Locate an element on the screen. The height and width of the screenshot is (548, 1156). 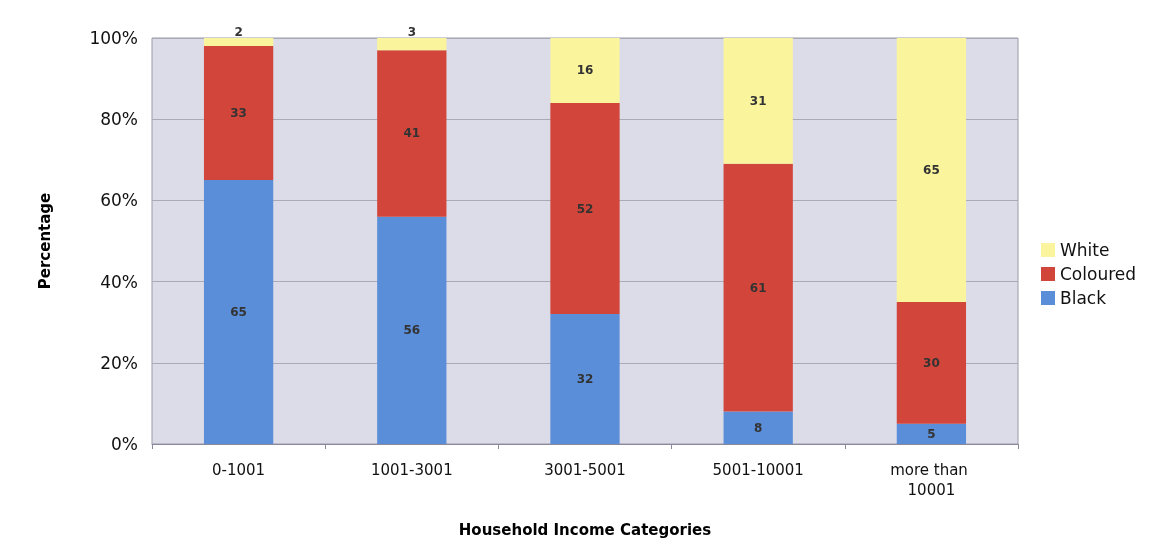
x-tick-label: 5001-10001 is located at coordinates (758, 470).